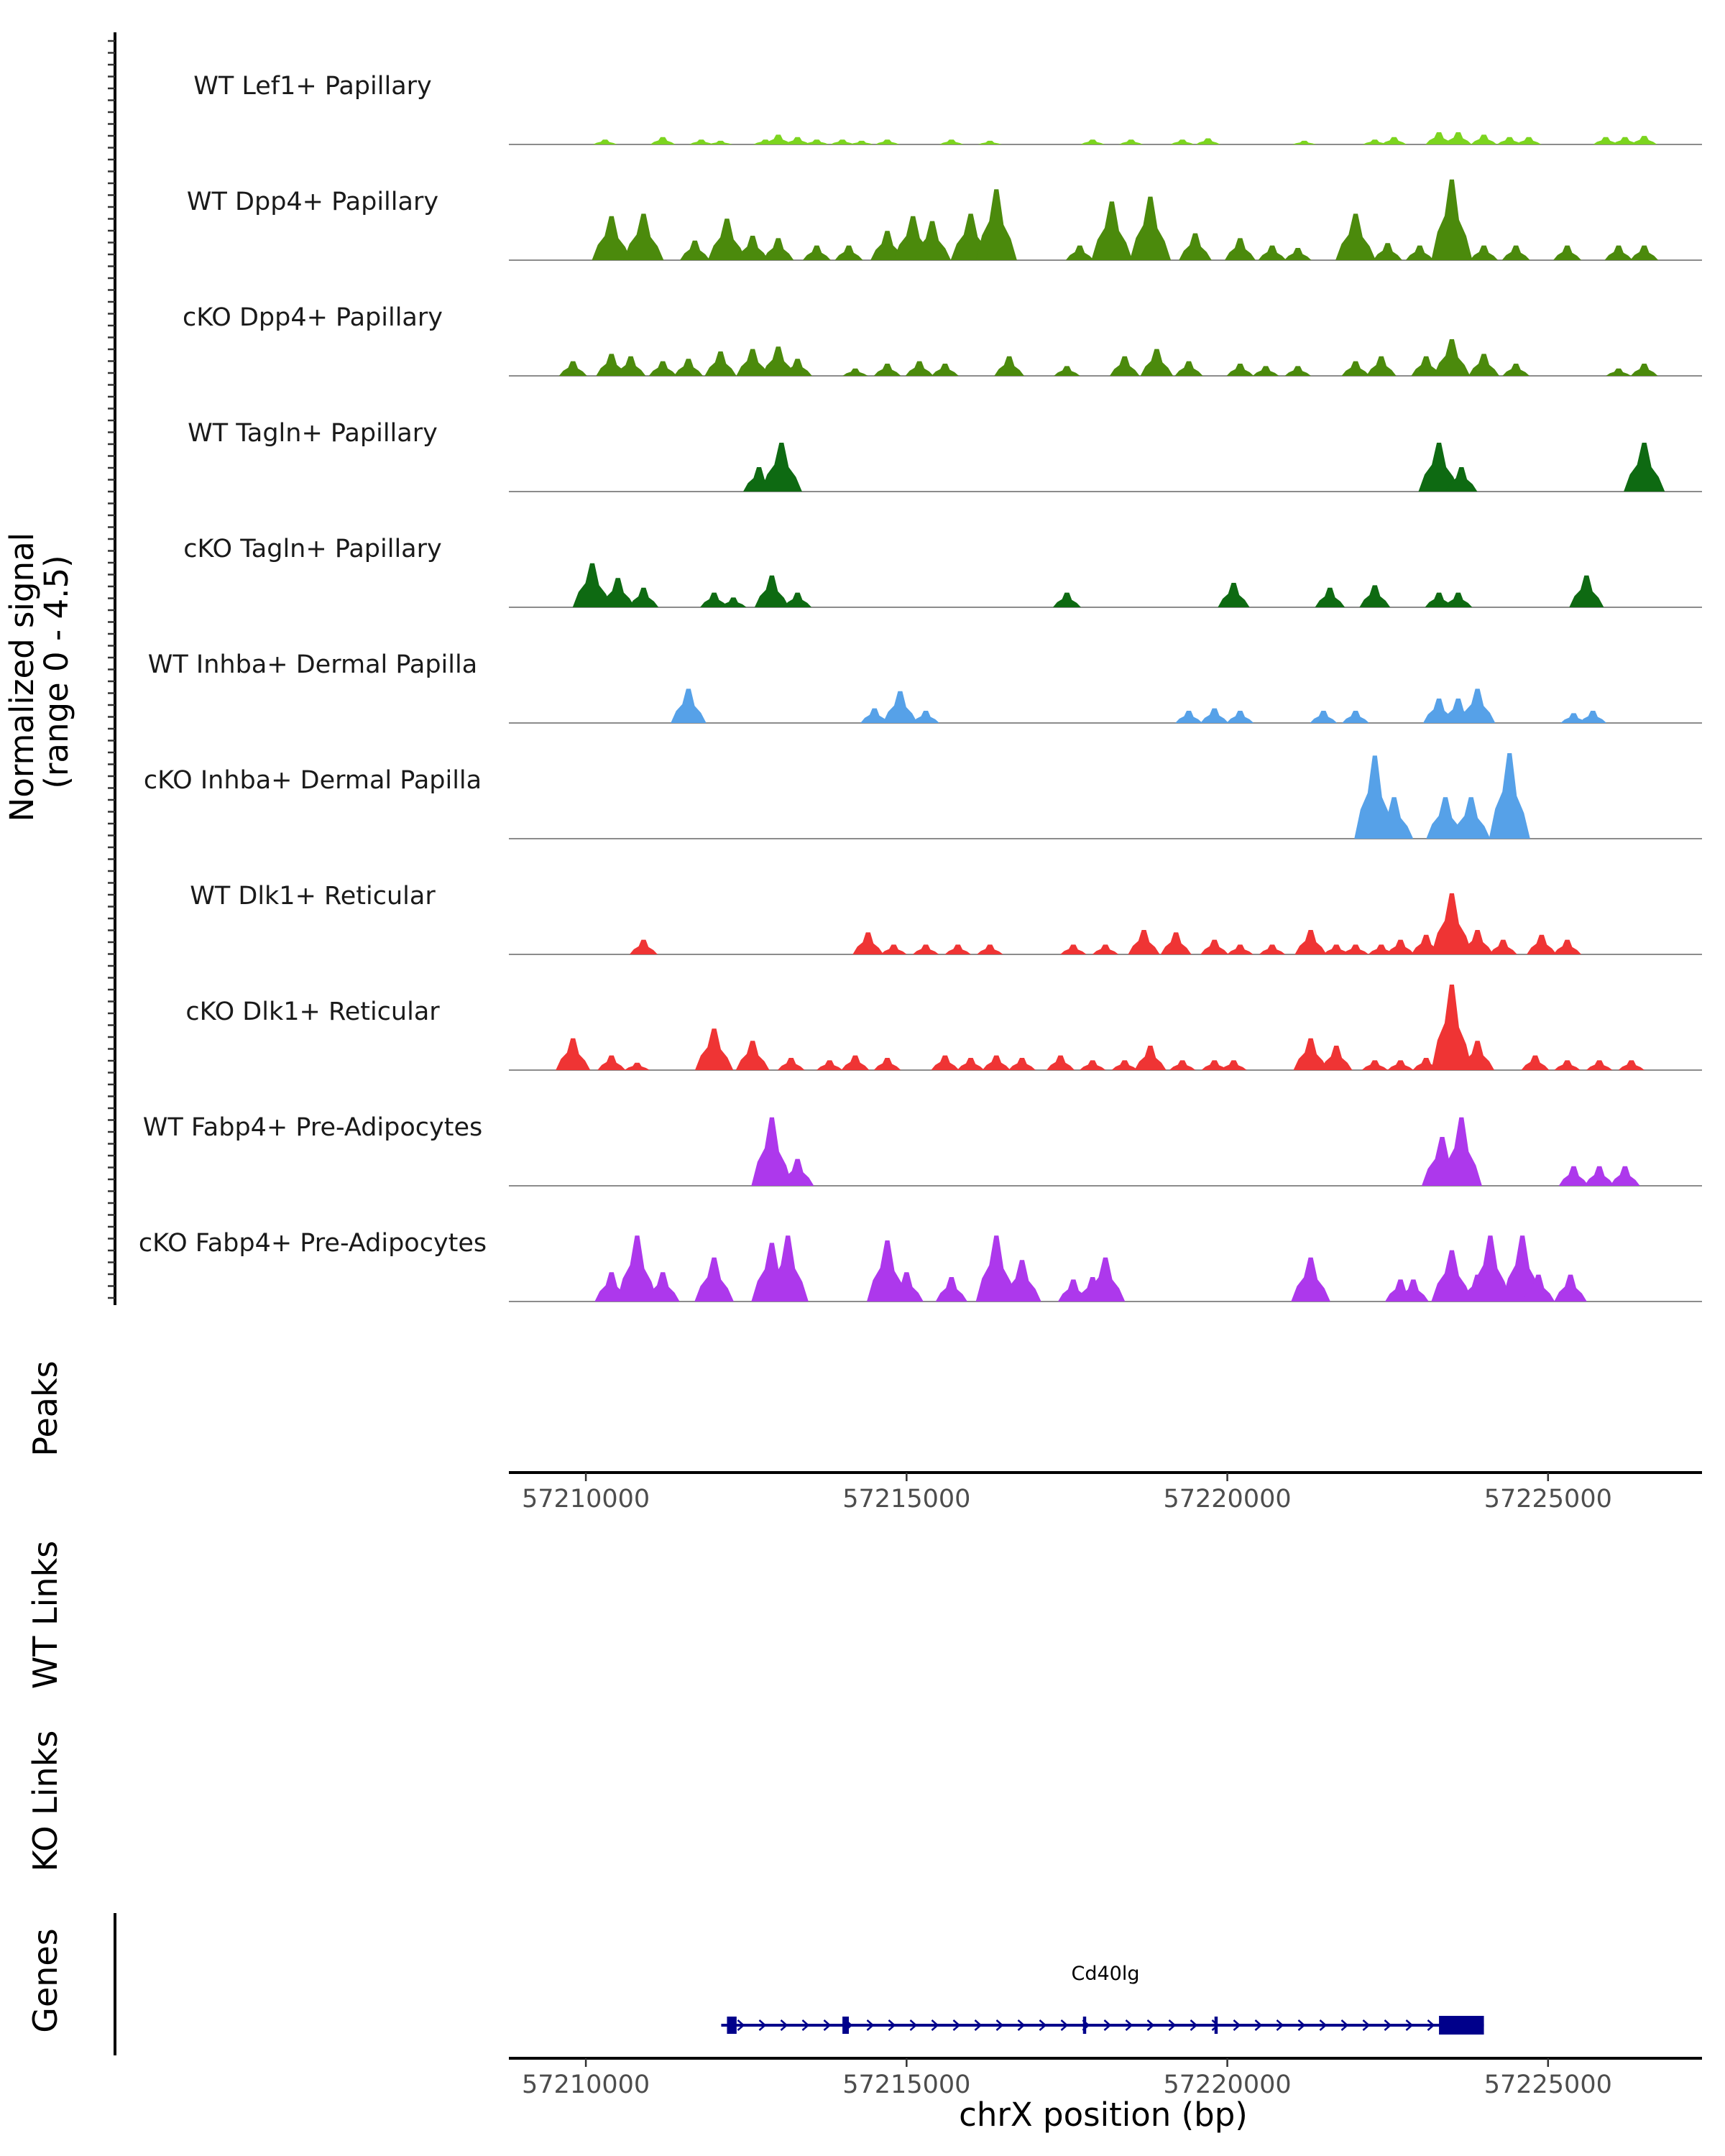 The width and height of the screenshot is (1725, 2156). I want to click on track-label: cKO Fabp4+ Pre-Adipocytes, so click(313, 1243).